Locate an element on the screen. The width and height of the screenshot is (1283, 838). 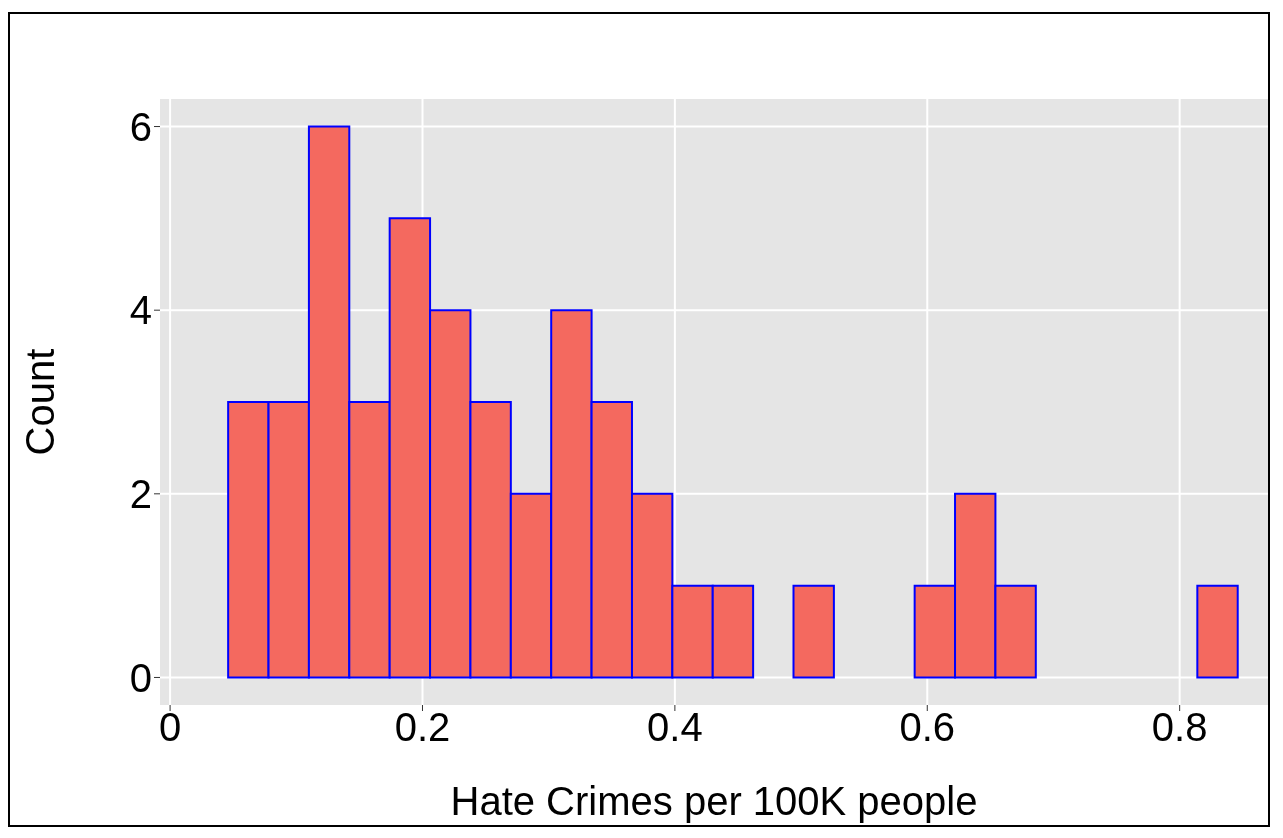
y-tick-label: 0 is located at coordinates (140, 677).